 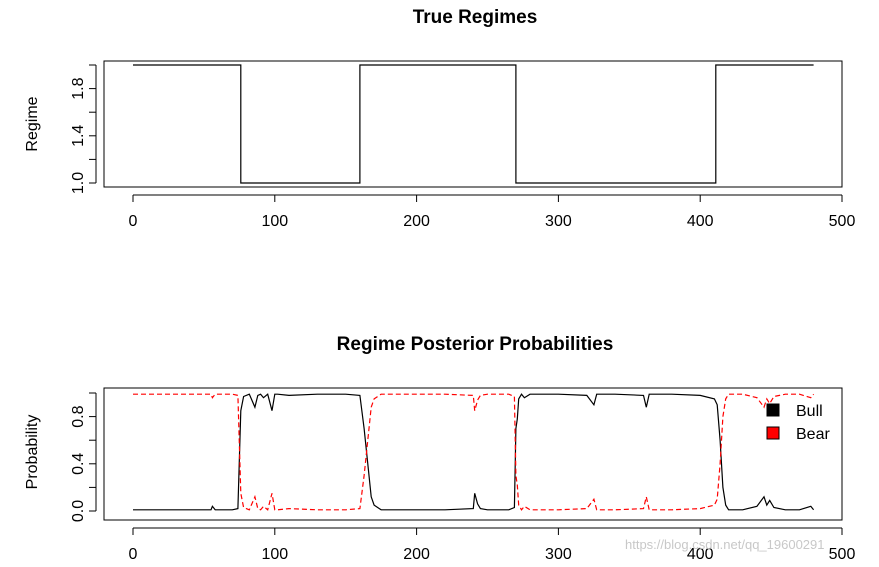 What do you see at coordinates (773, 410) in the screenshot?
I see `legend-swatch-bull` at bounding box center [773, 410].